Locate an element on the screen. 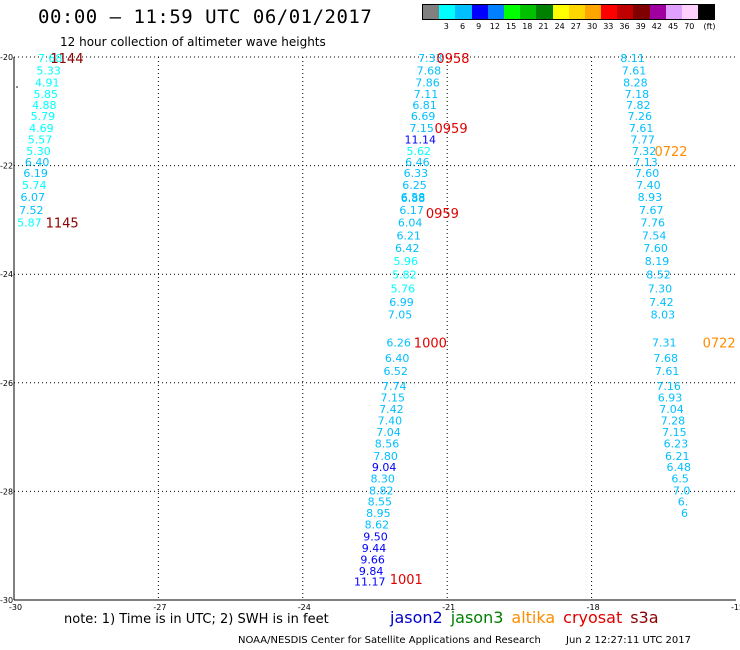  wave-height-value: 6.69 is located at coordinates (423, 116).